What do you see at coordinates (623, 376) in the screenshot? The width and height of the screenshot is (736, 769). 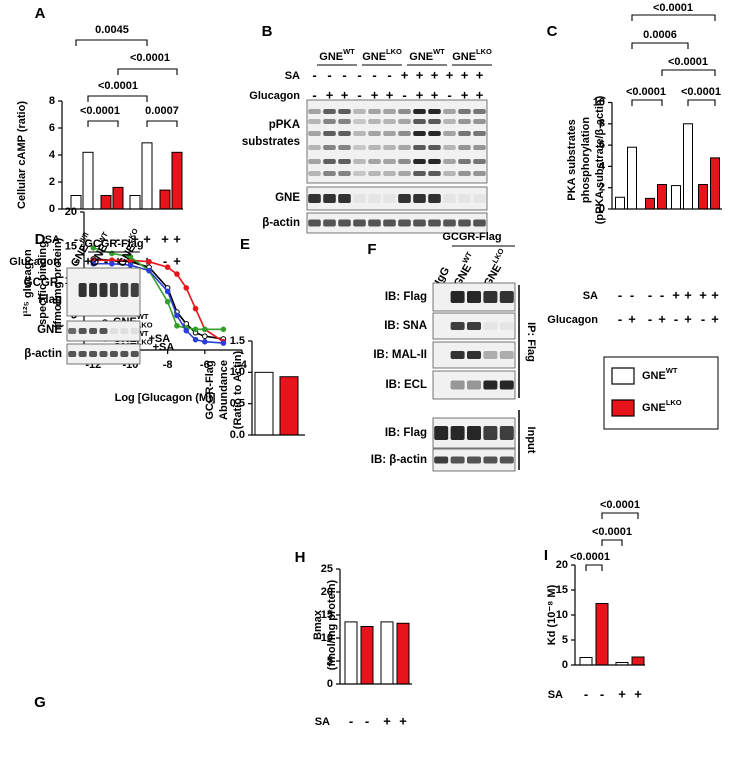 I see `legend-swatch` at bounding box center [623, 376].